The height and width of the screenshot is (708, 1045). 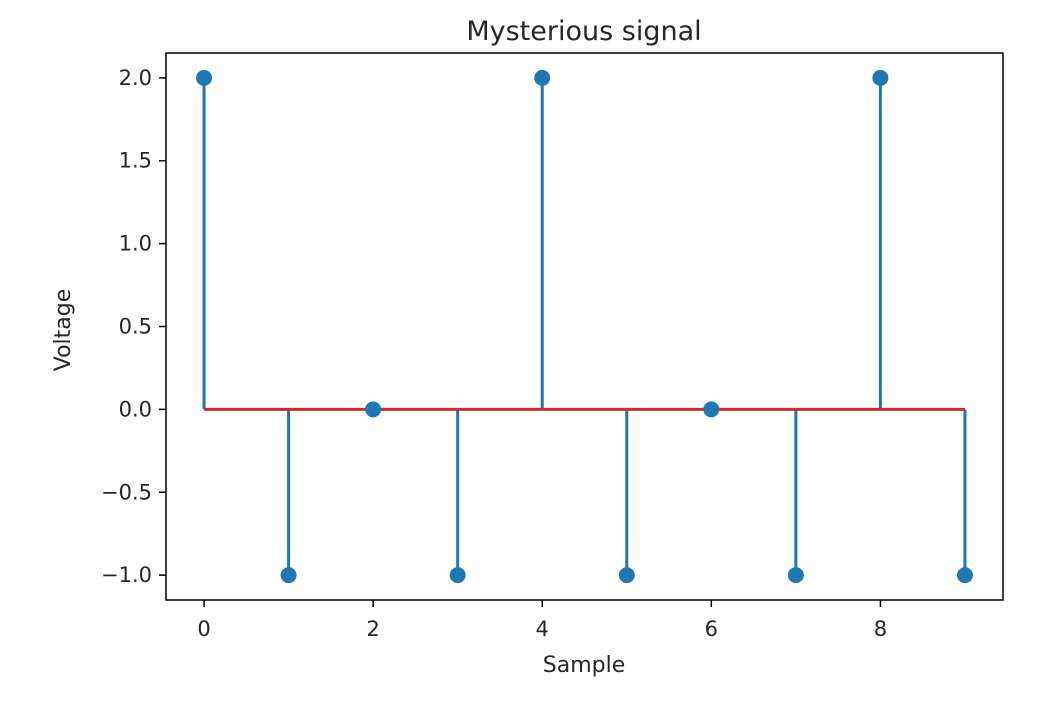 I want to click on y-axis-ticks: 2.0 1.5 1.0 0.5 0.0 −0.5 −1.0, so click(x=133, y=326).